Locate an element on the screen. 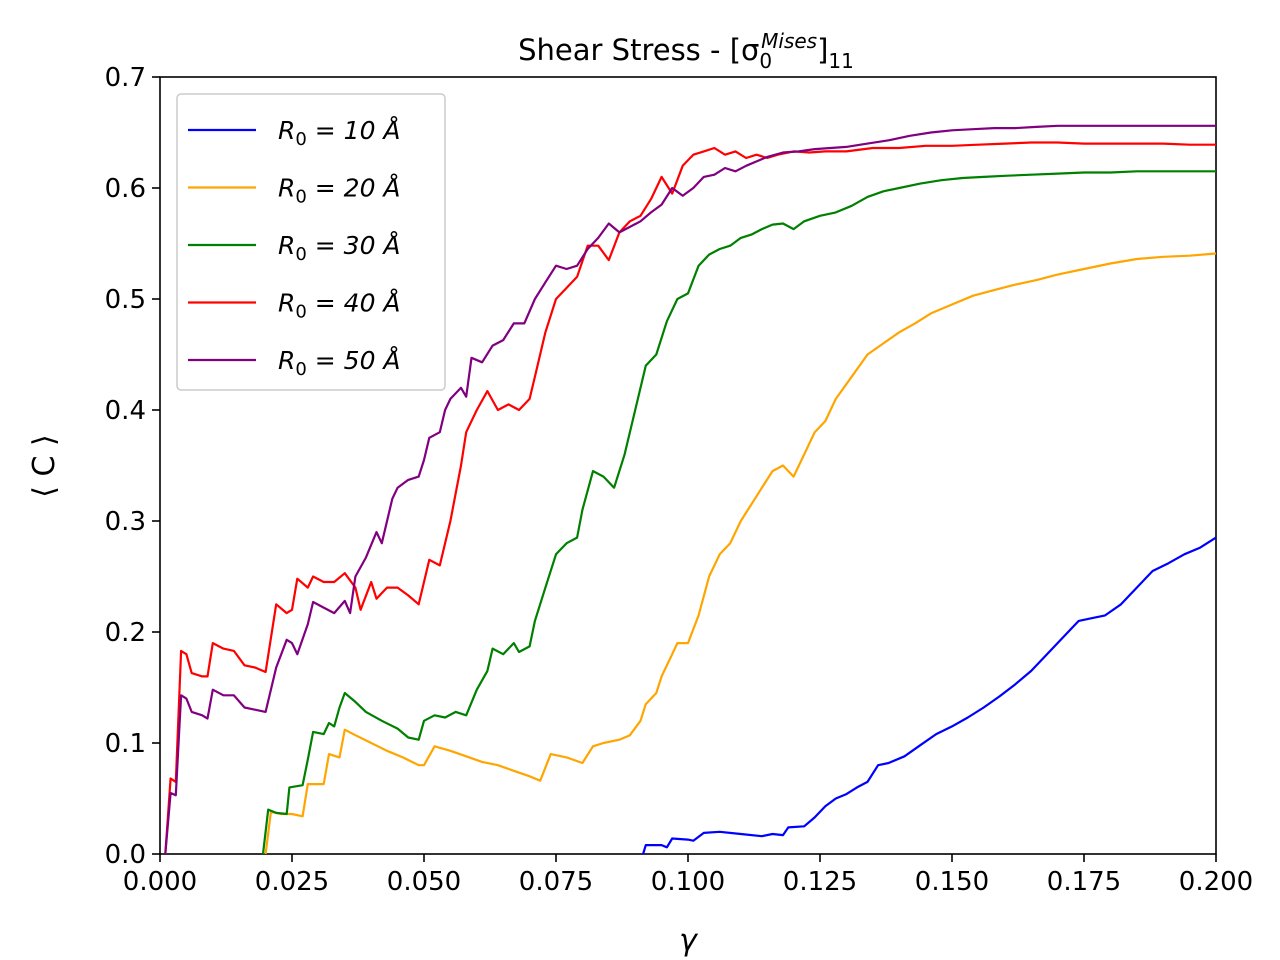 The height and width of the screenshot is (960, 1280). x-tick-label: 0.000 is located at coordinates (160, 882).